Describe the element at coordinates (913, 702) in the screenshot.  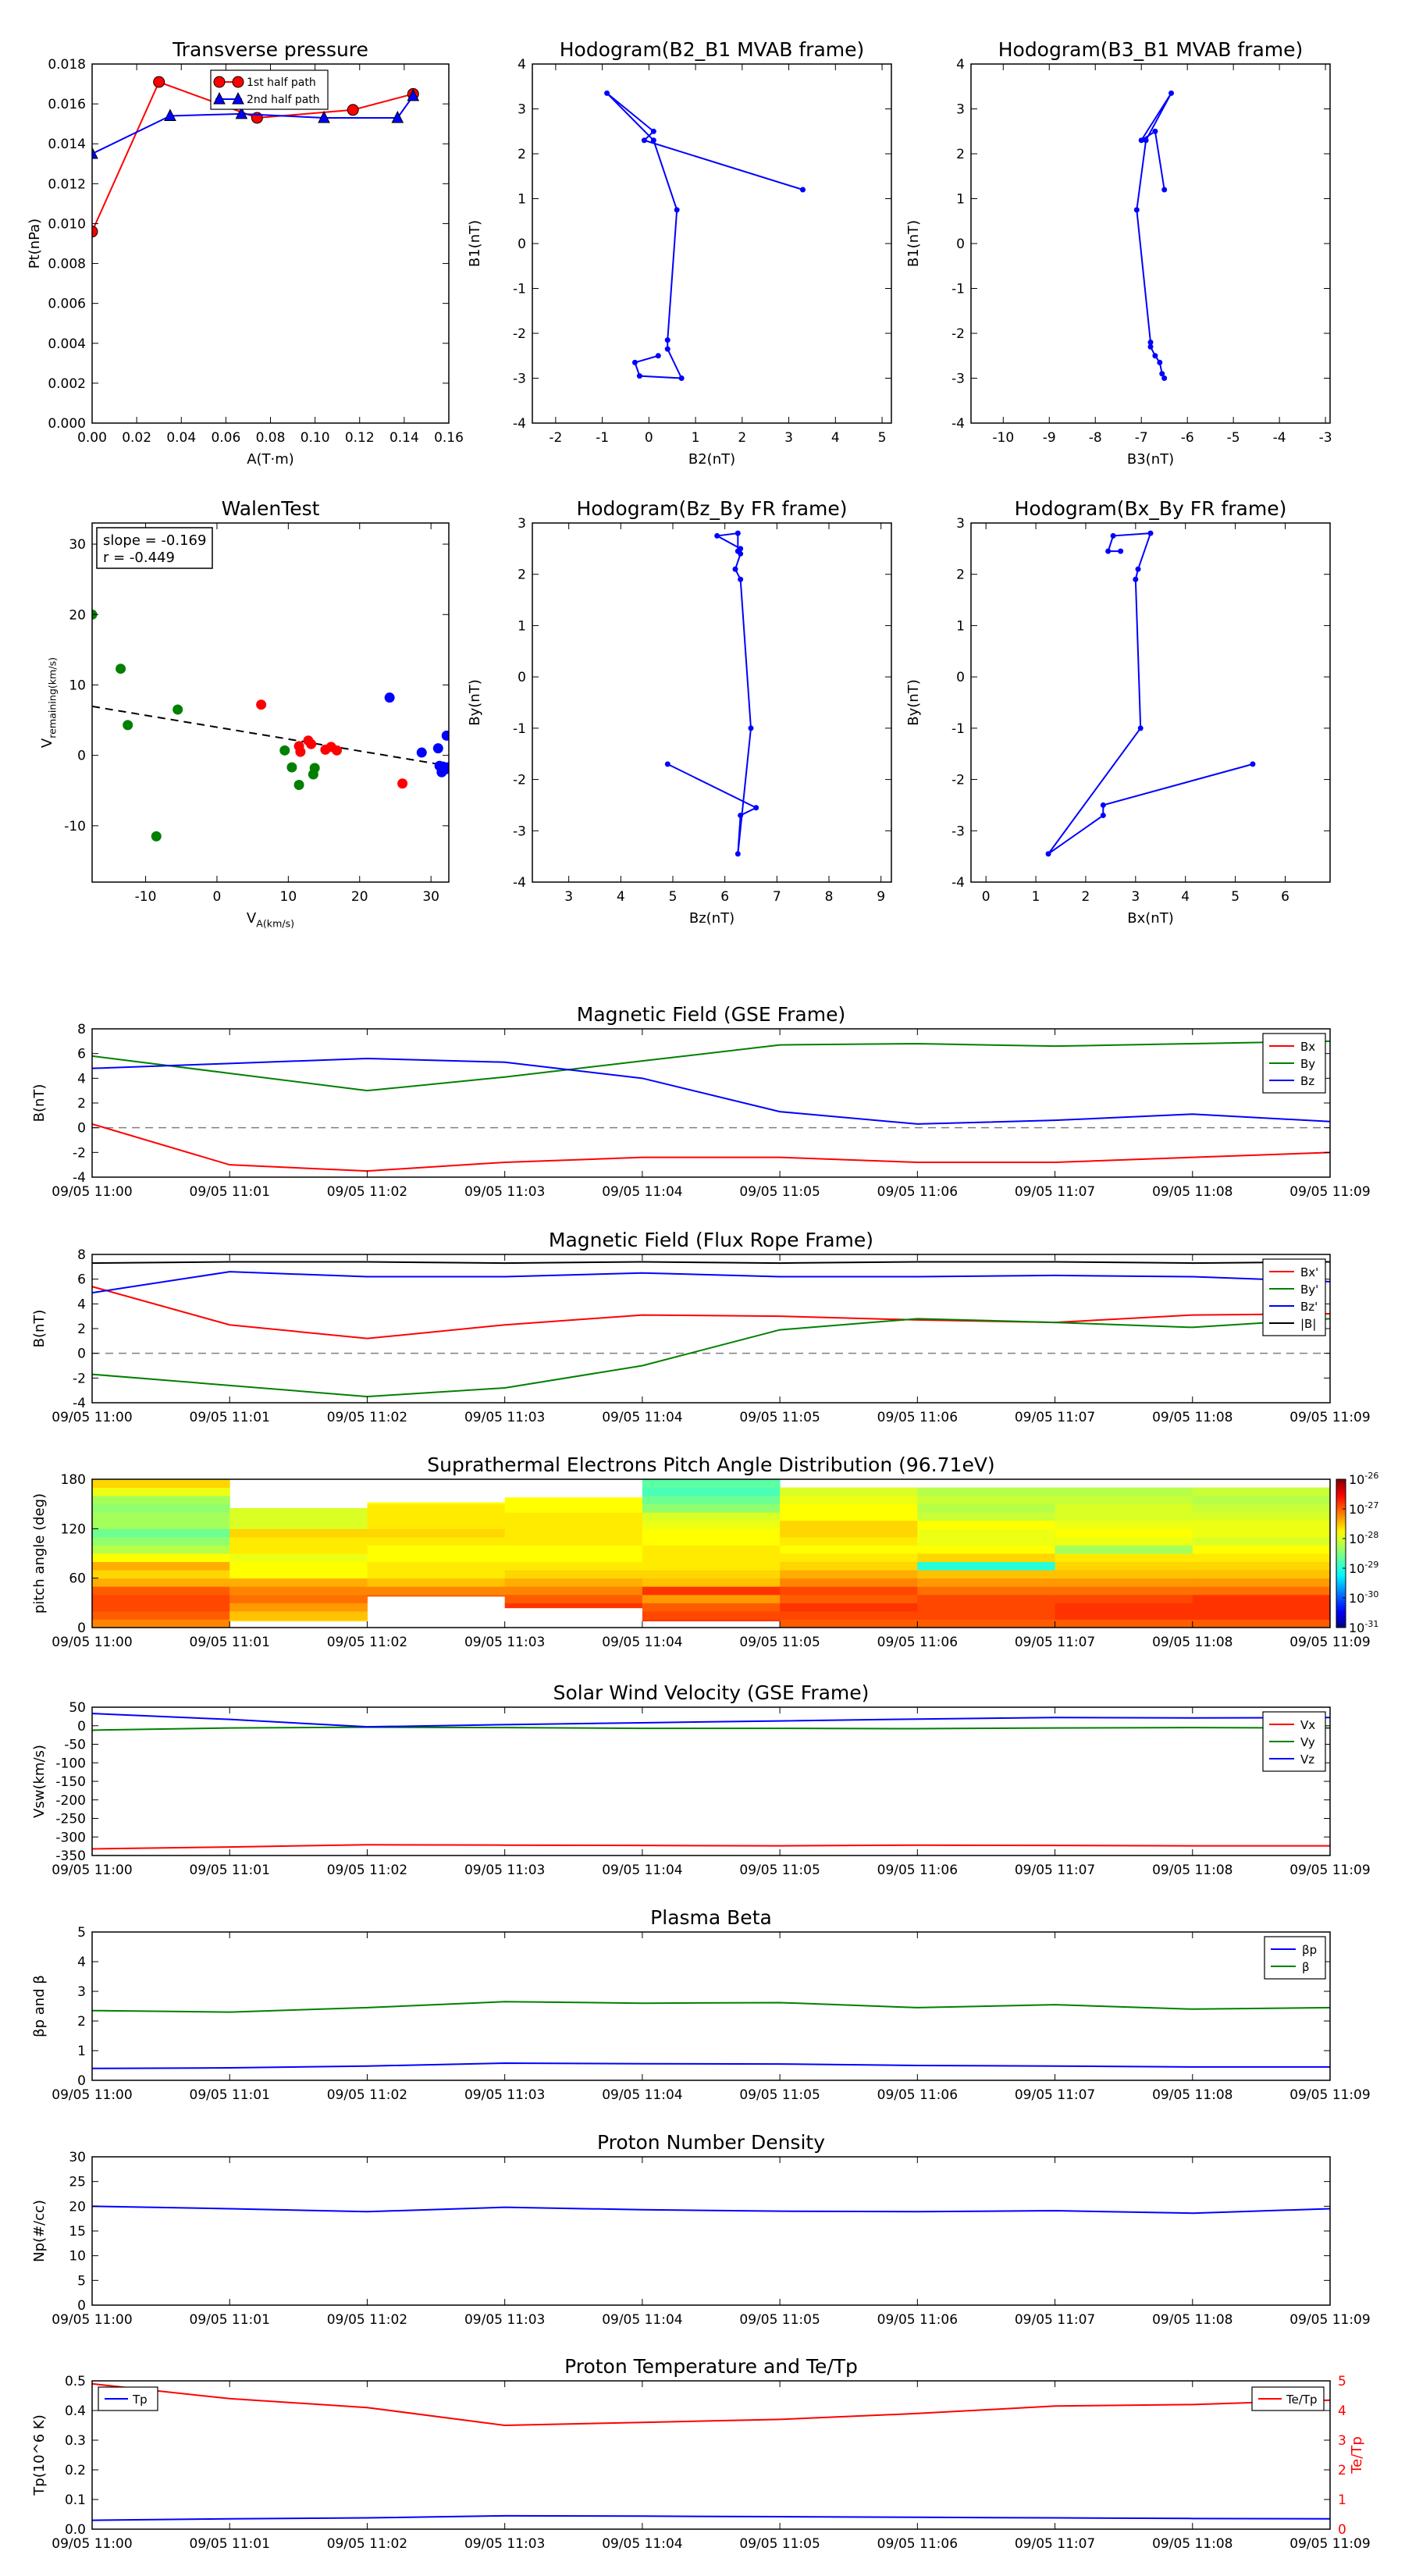
I see `y-axis-label: By(nT)` at that location.